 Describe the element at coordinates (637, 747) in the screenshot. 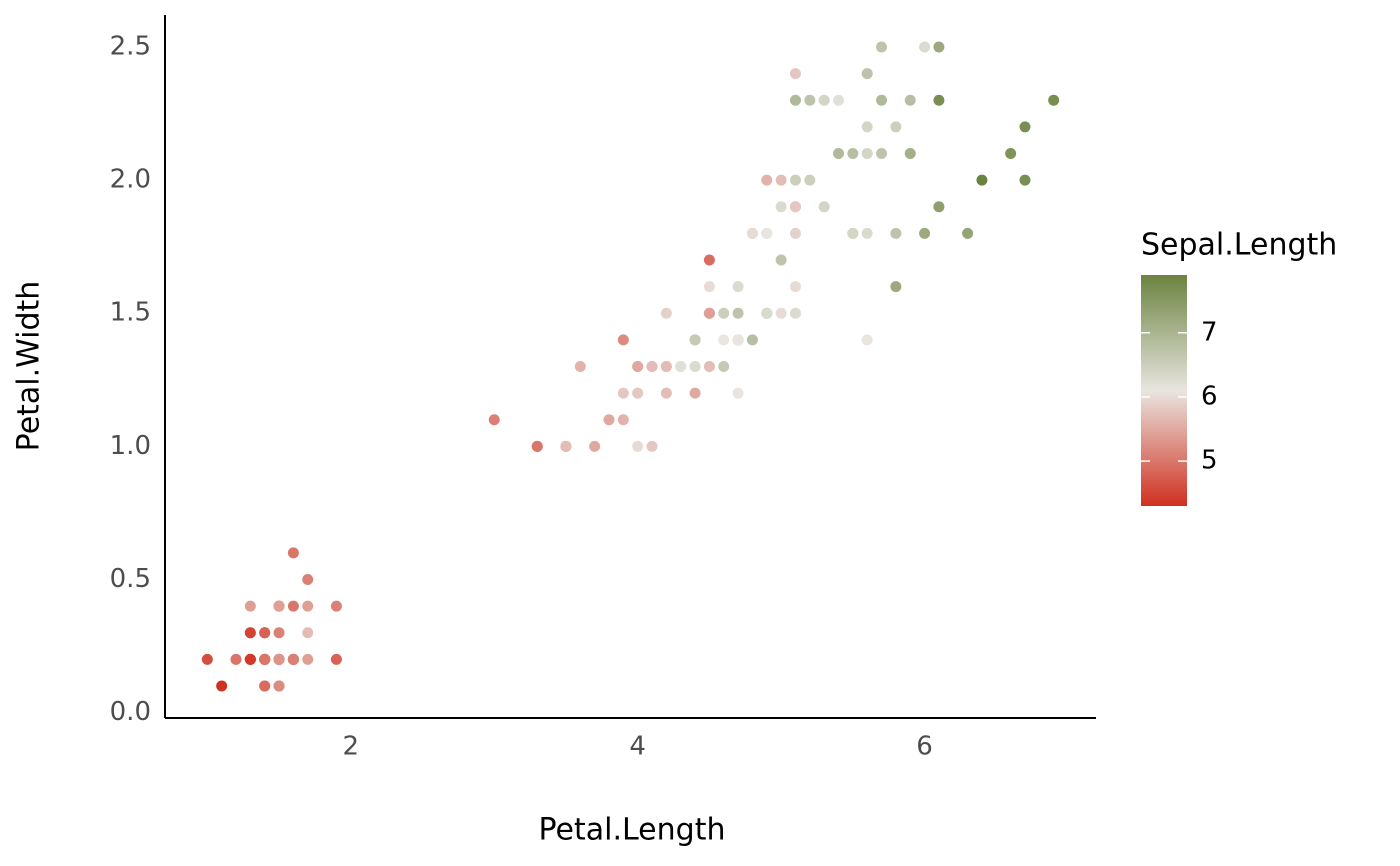

I see `x-tick-label: 4` at that location.